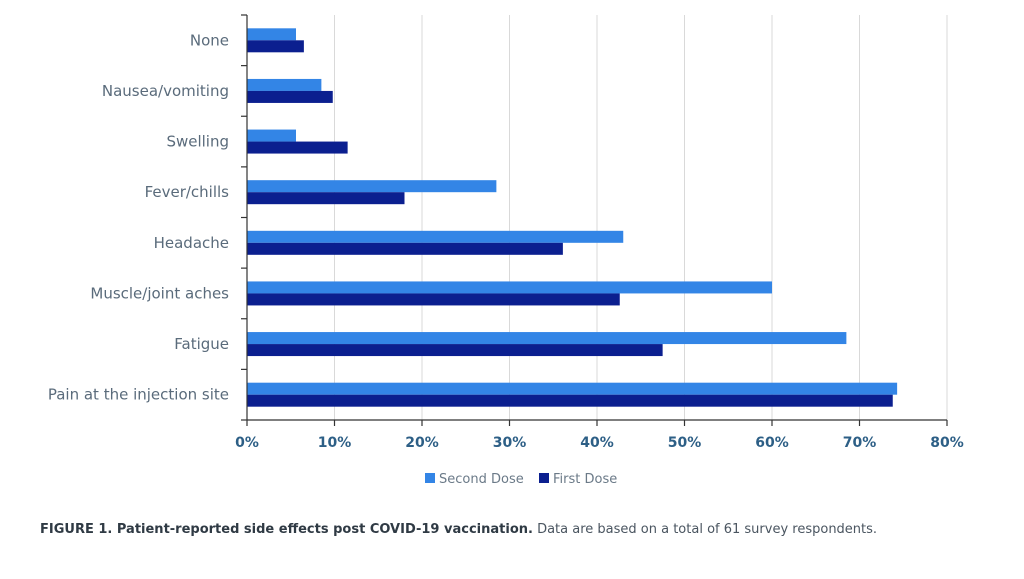 This screenshot has height=579, width=1024. I want to click on category-label: Pain at the injection site, so click(138, 395).